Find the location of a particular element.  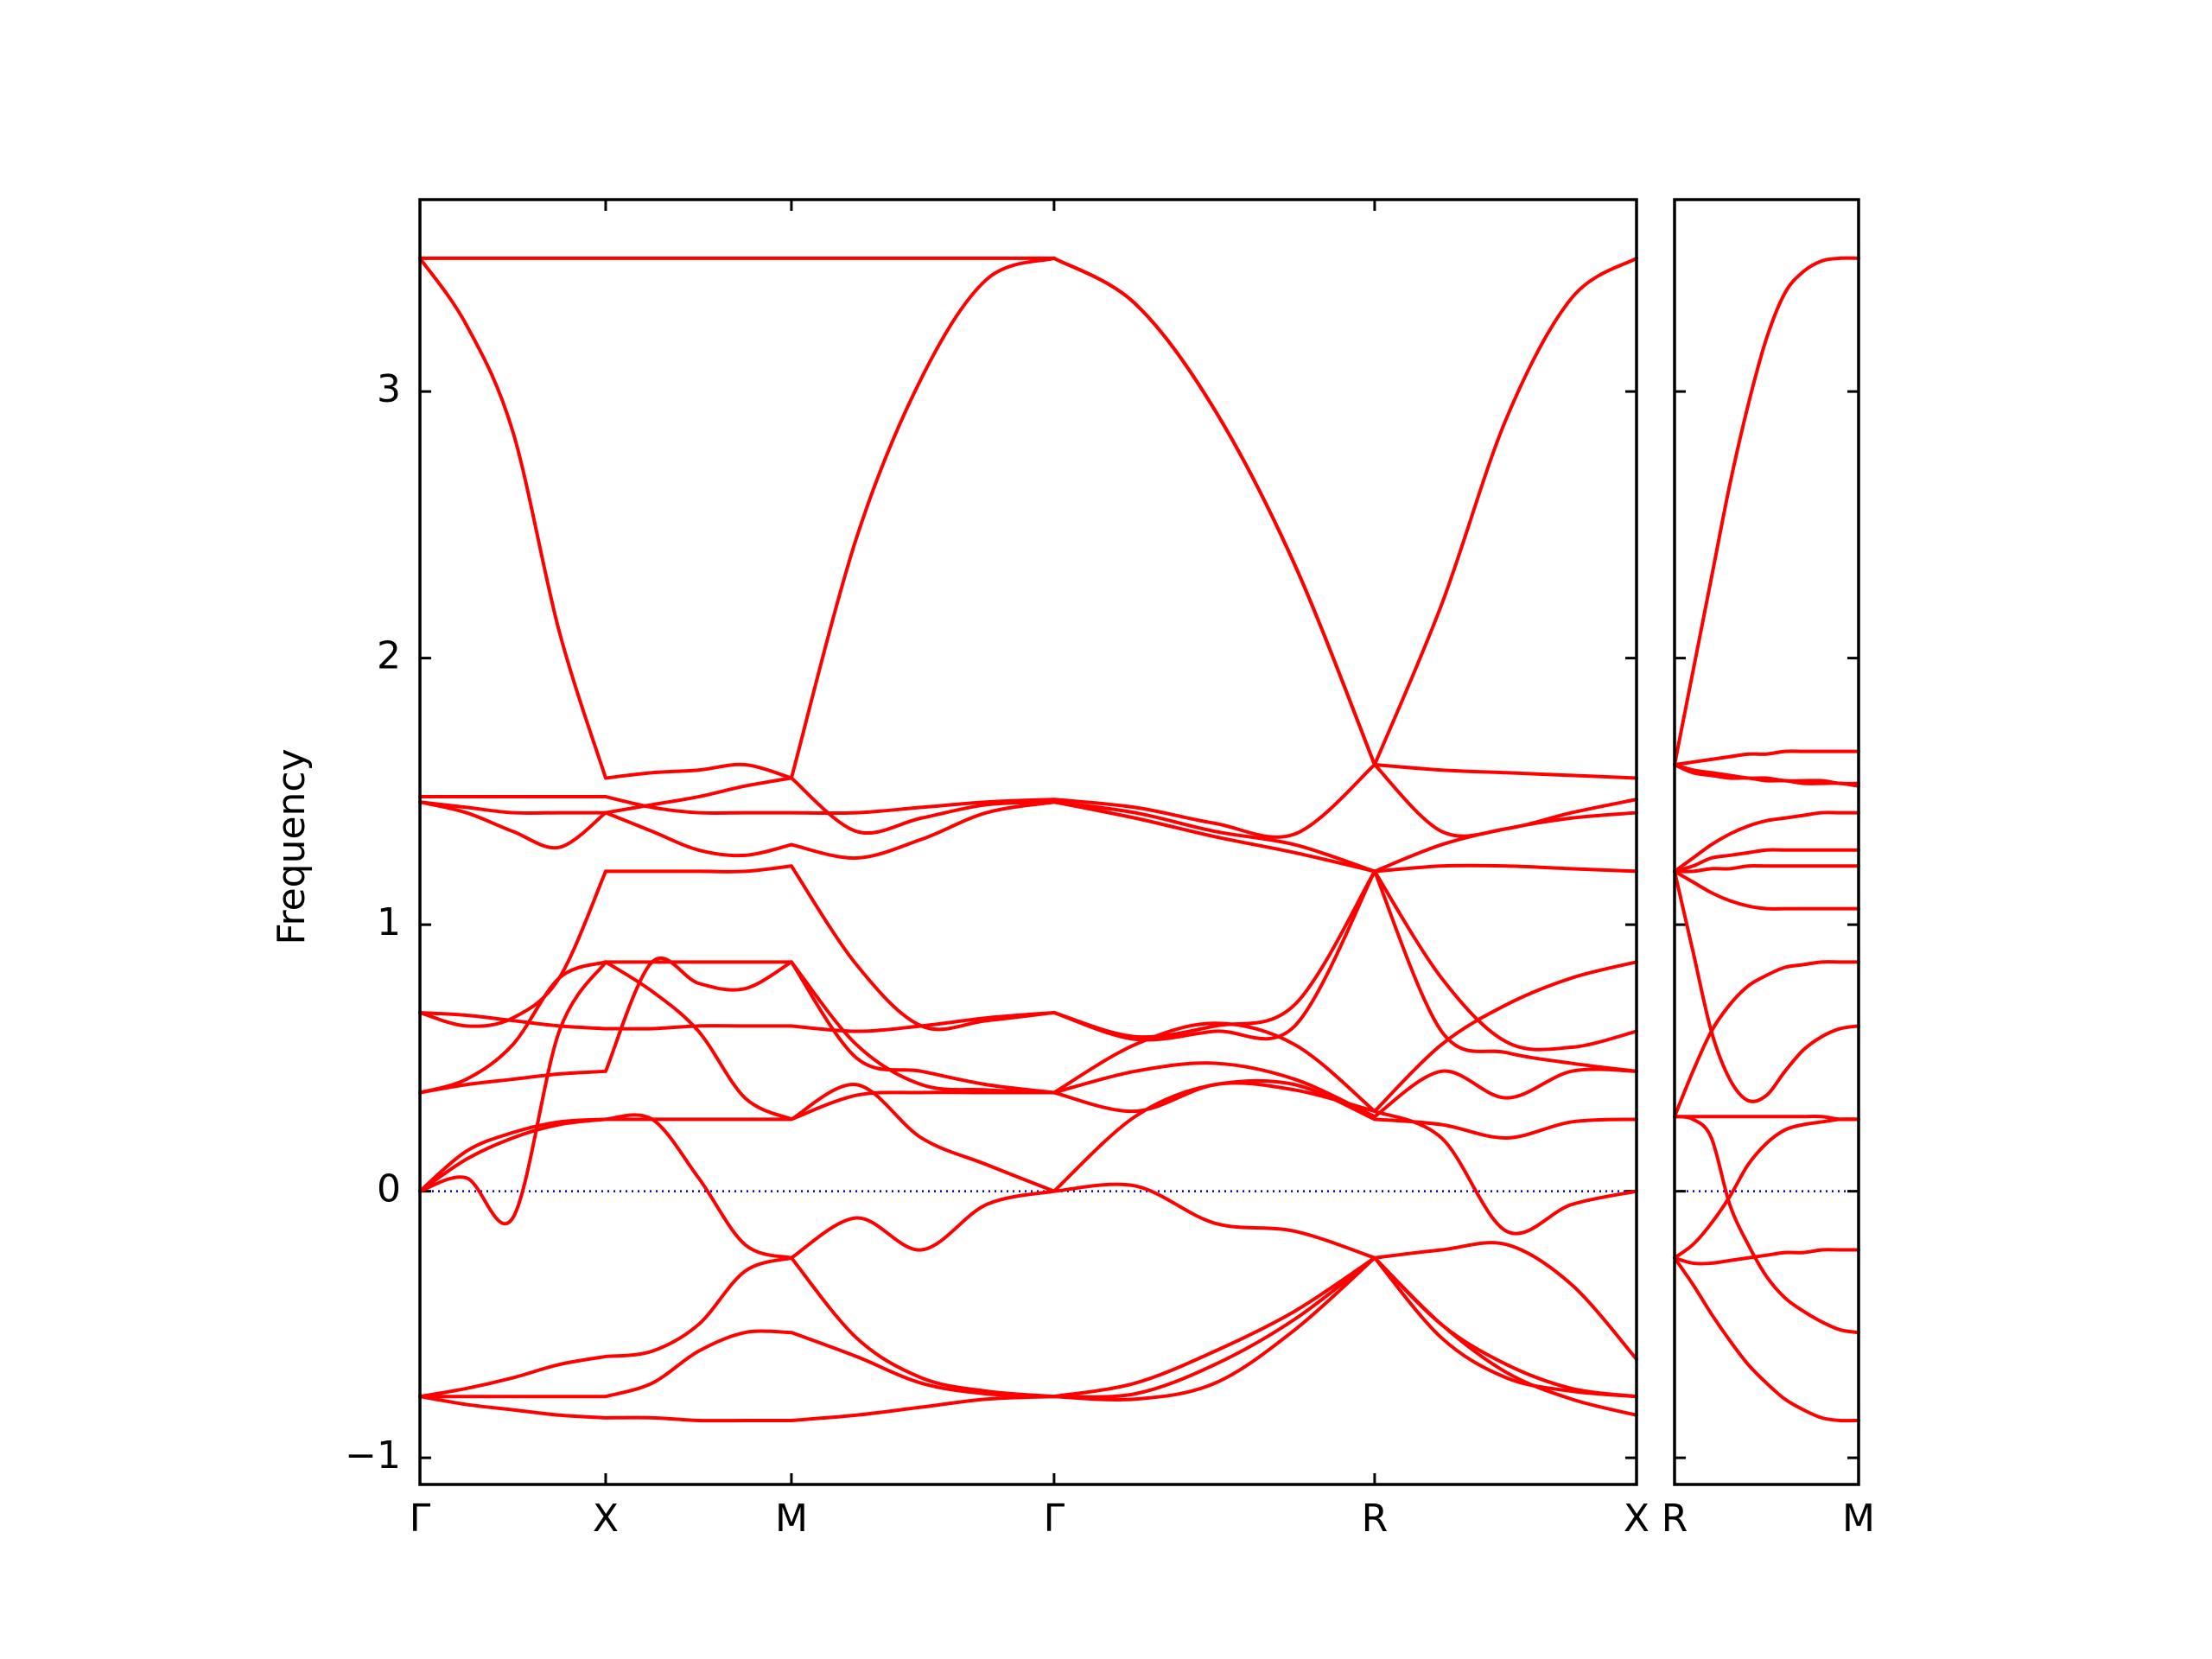

y-tick-label: 1 is located at coordinates (389, 922).